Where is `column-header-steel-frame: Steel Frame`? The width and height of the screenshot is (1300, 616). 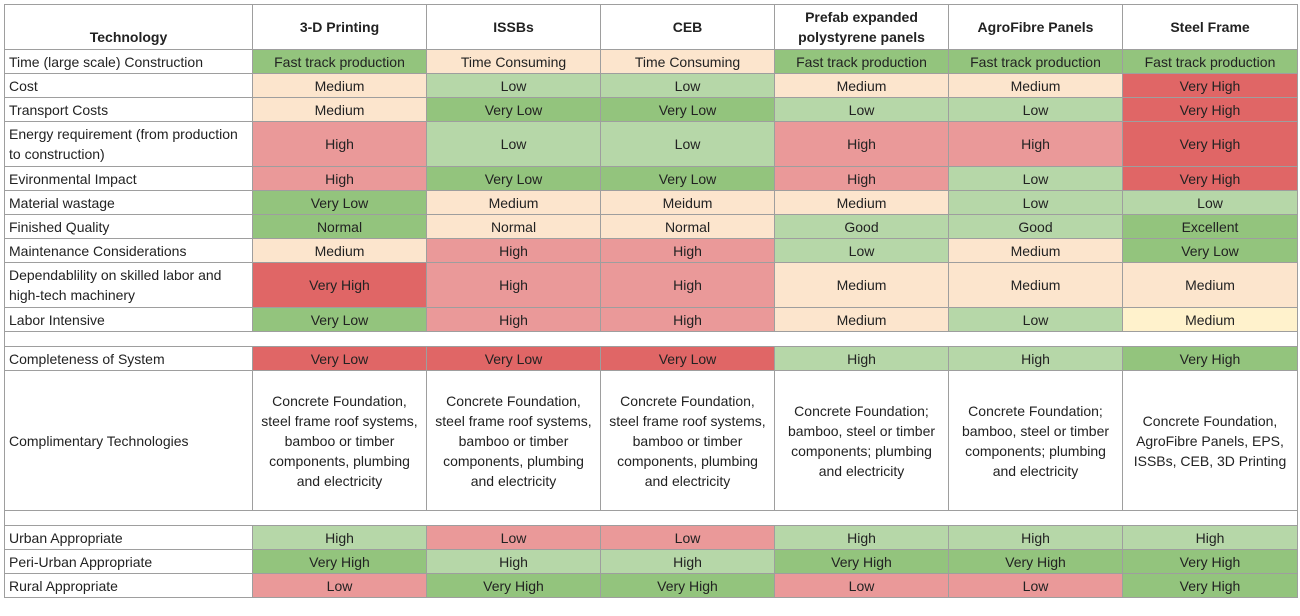 column-header-steel-frame: Steel Frame is located at coordinates (1210, 27).